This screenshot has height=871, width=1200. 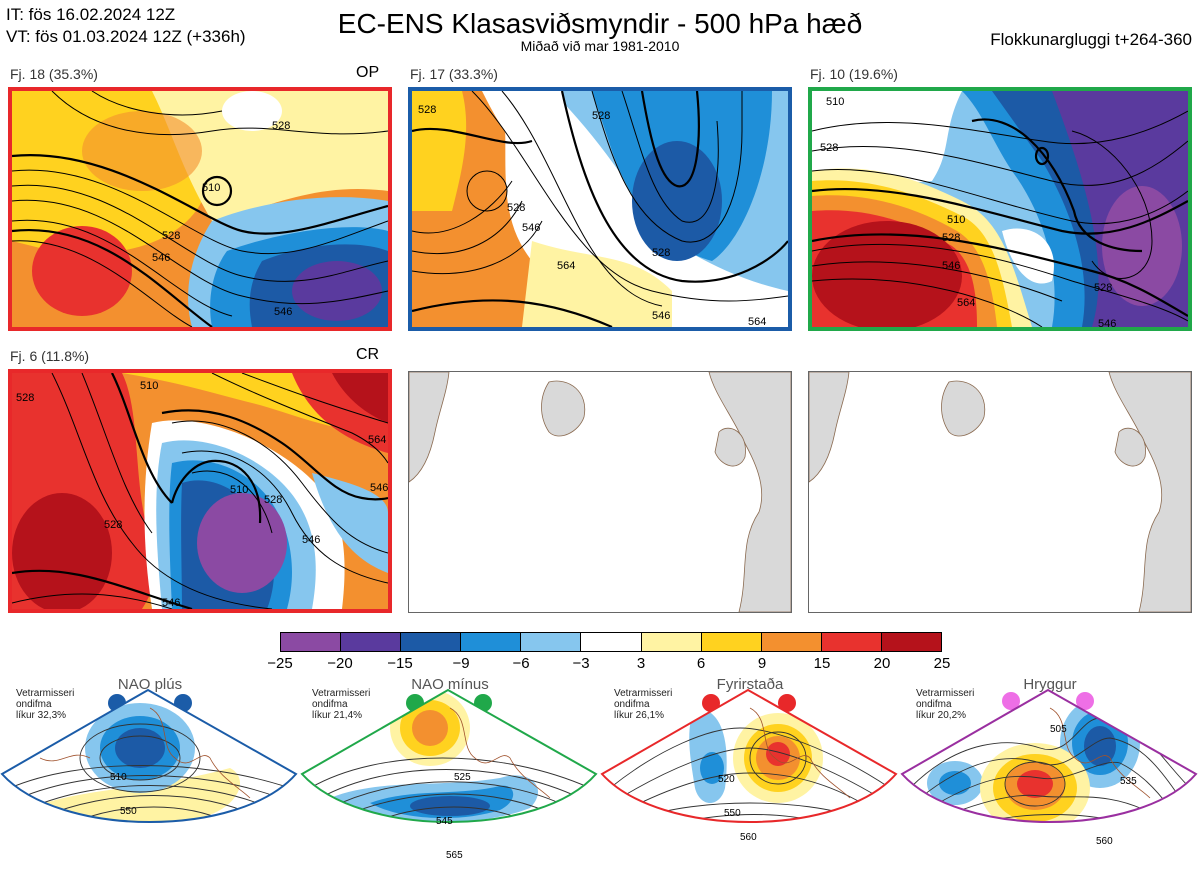 What do you see at coordinates (340, 663) in the screenshot?
I see `colorbar-tick: −20` at bounding box center [340, 663].